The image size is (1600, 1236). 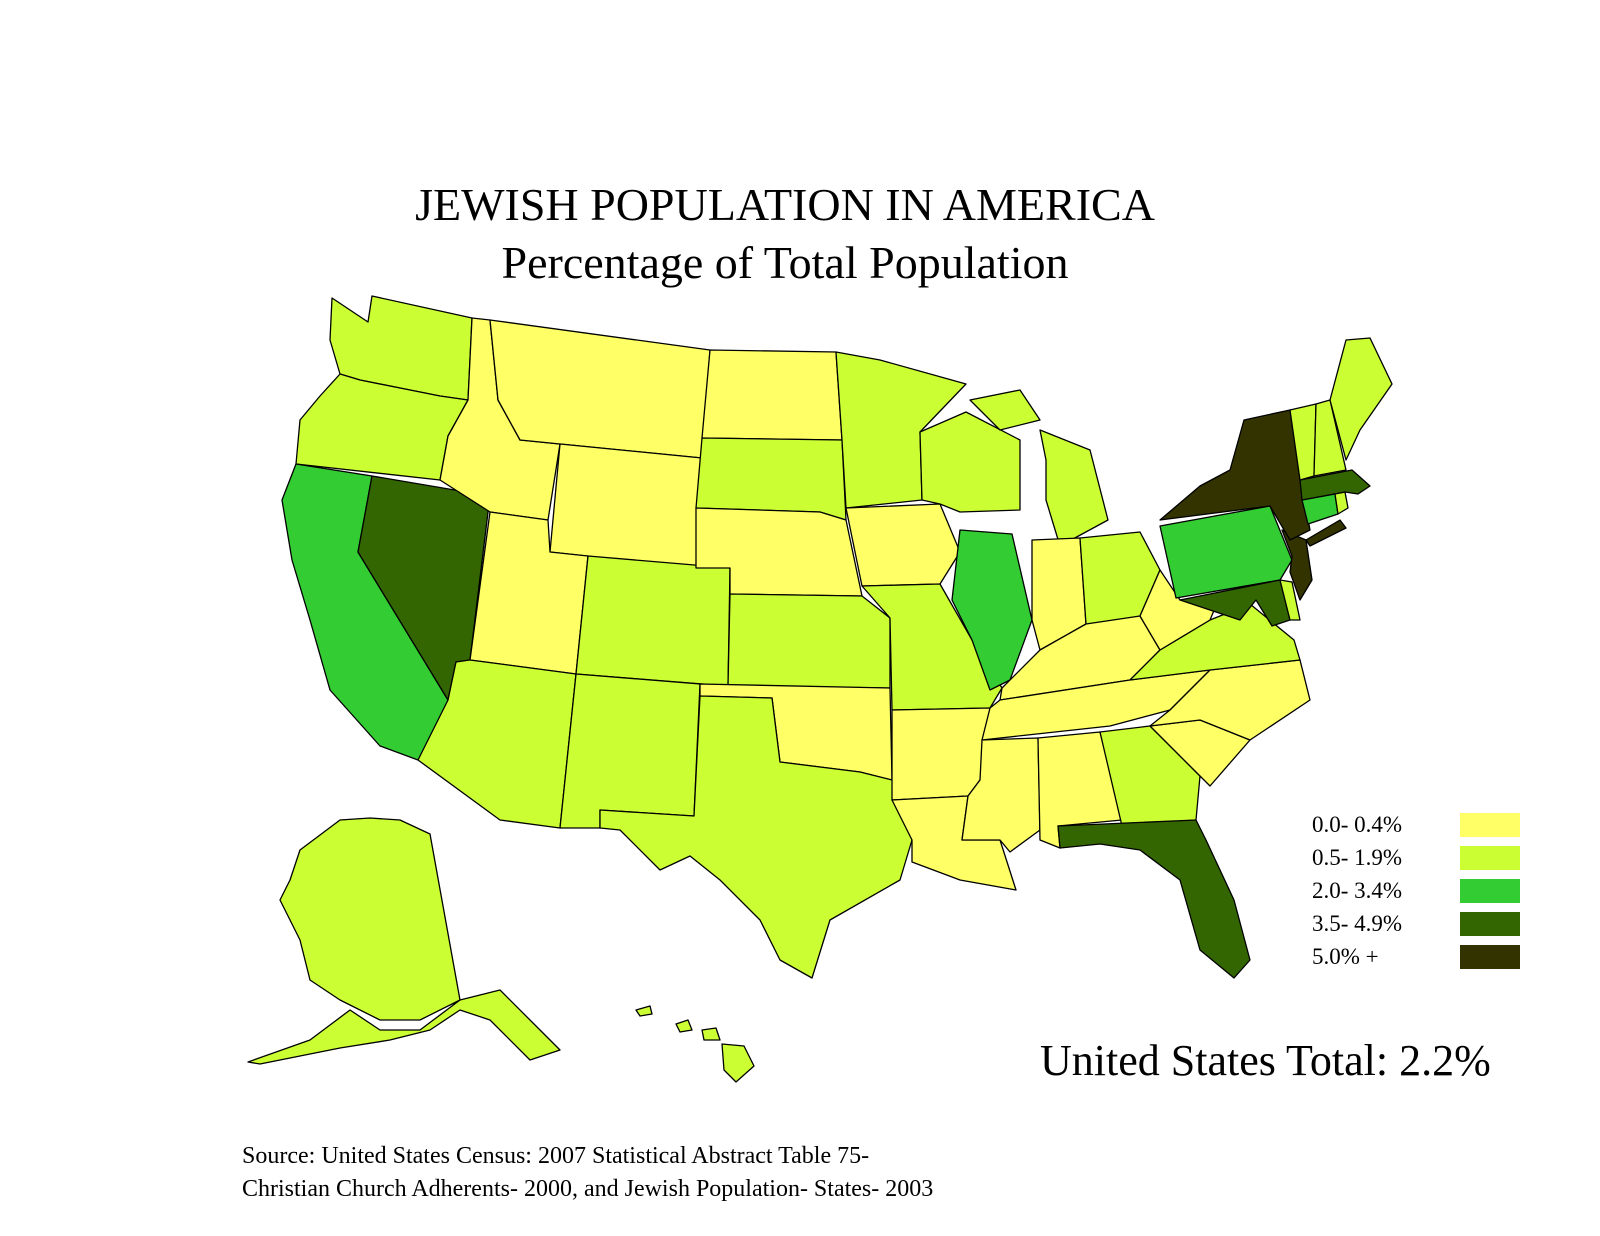 I want to click on state-ri, so click(x=1341, y=503).